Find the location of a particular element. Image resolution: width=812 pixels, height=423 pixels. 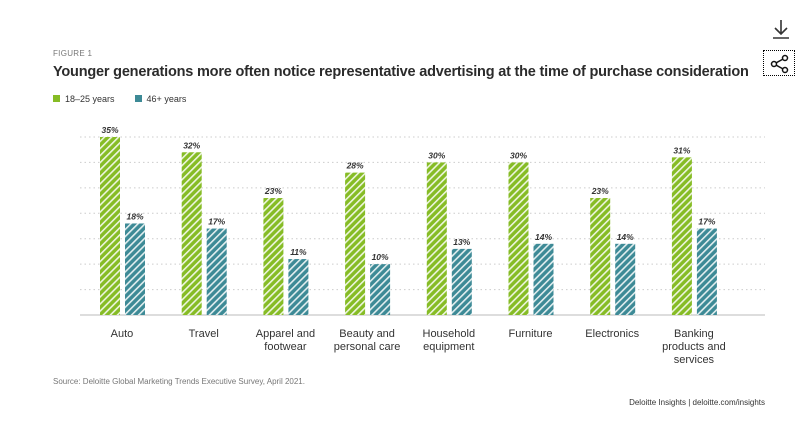

category-label: products and is located at coordinates (694, 347).